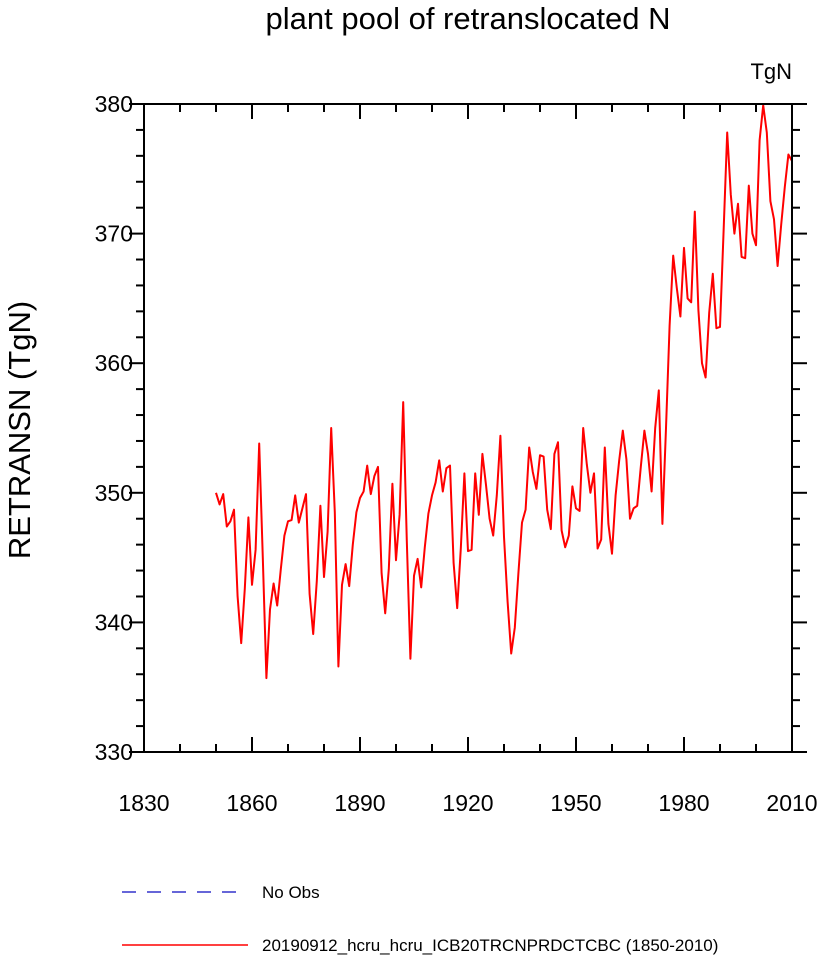  What do you see at coordinates (291, 892) in the screenshot?
I see `legend-label-no-obs: No Obs` at bounding box center [291, 892].